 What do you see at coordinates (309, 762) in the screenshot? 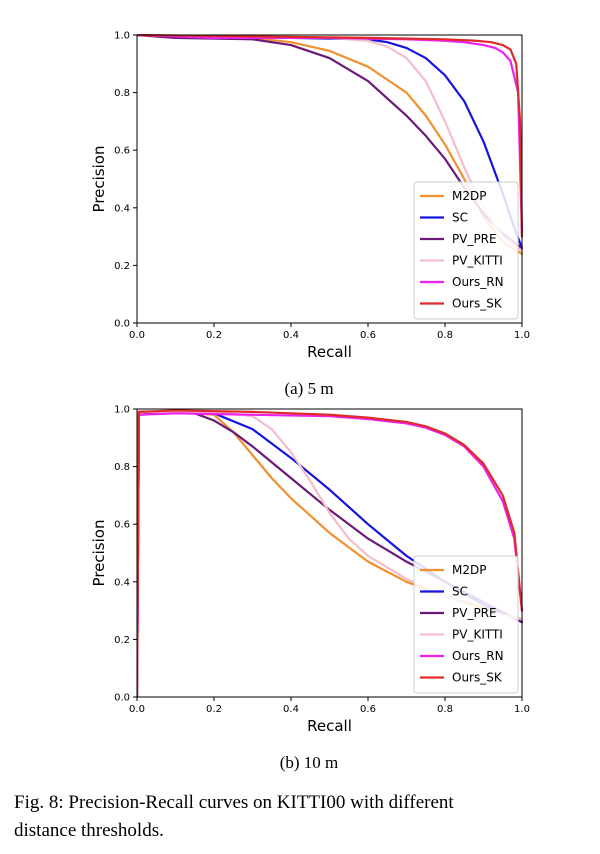
I see `subcaption-b: (b) 10 m` at bounding box center [309, 762].